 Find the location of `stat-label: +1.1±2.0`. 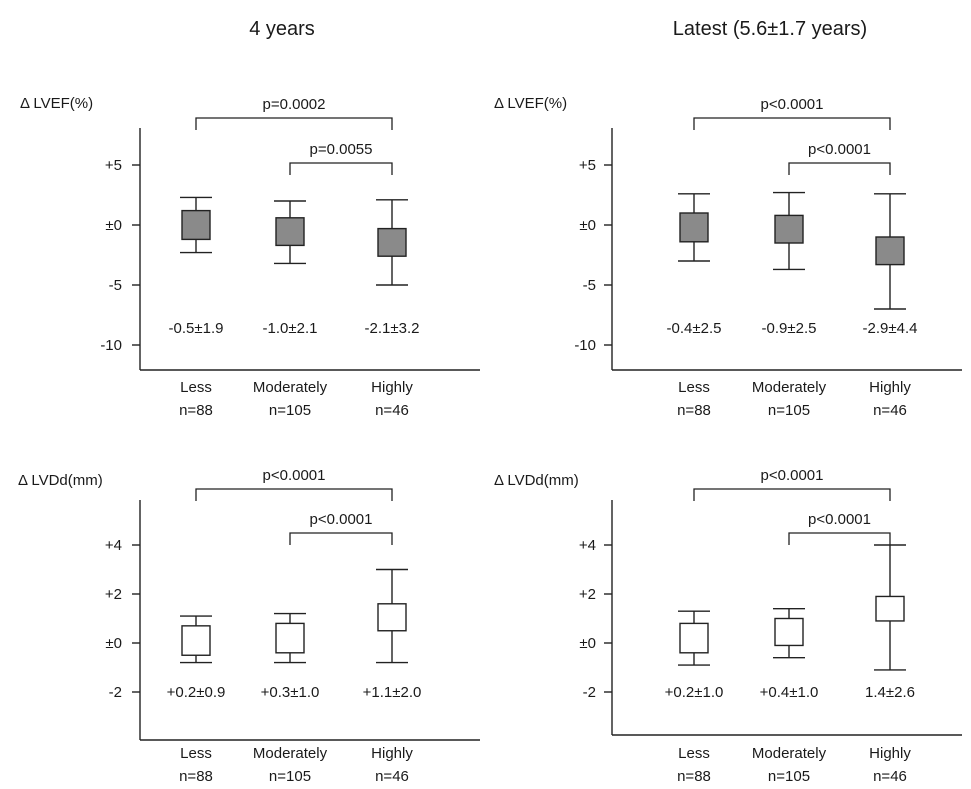

stat-label: +1.1±2.0 is located at coordinates (392, 692).